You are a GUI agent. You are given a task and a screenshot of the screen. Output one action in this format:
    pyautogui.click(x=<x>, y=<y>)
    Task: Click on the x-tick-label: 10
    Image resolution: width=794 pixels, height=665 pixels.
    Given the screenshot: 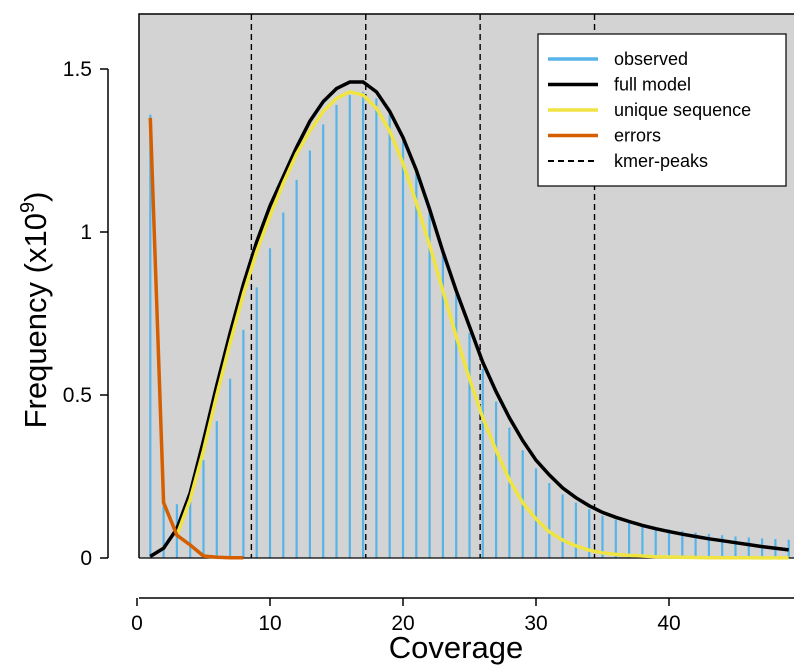 What is the action you would take?
    pyautogui.click(x=269, y=623)
    